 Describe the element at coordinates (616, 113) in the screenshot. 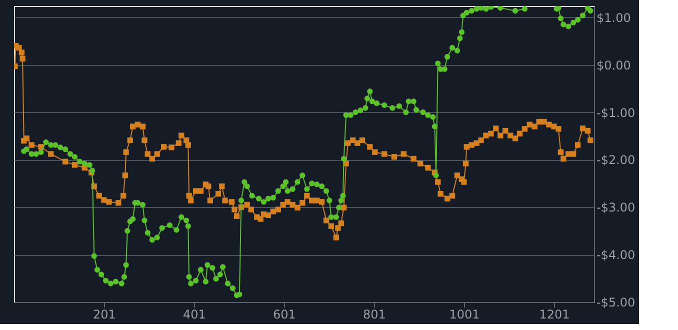

I see `y-tick-label: -$1.00` at that location.